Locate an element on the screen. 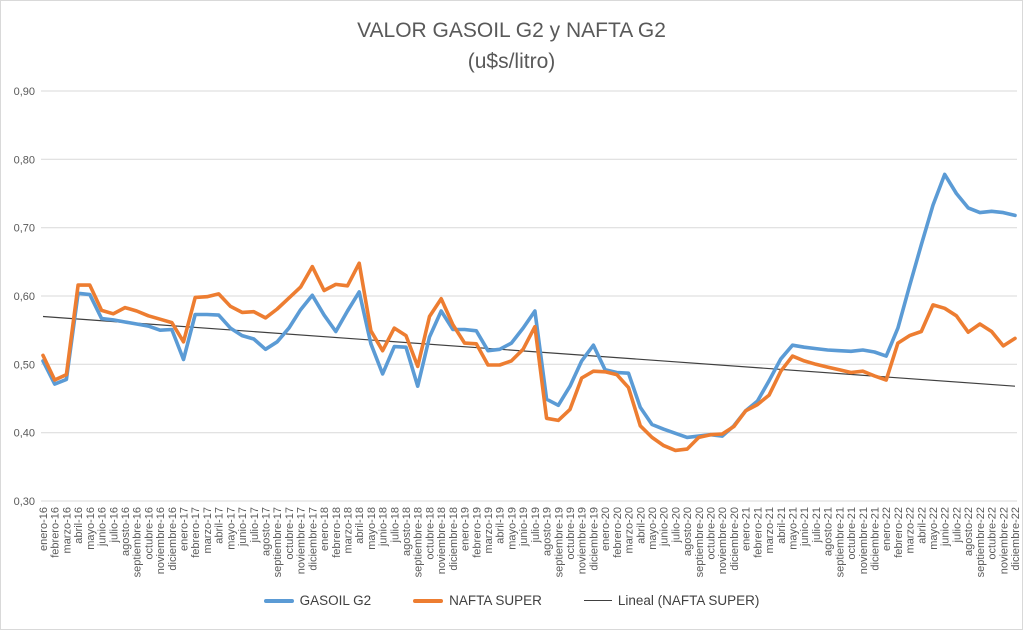  x-tick-label: noviembre-17 is located at coordinates (302, 540).